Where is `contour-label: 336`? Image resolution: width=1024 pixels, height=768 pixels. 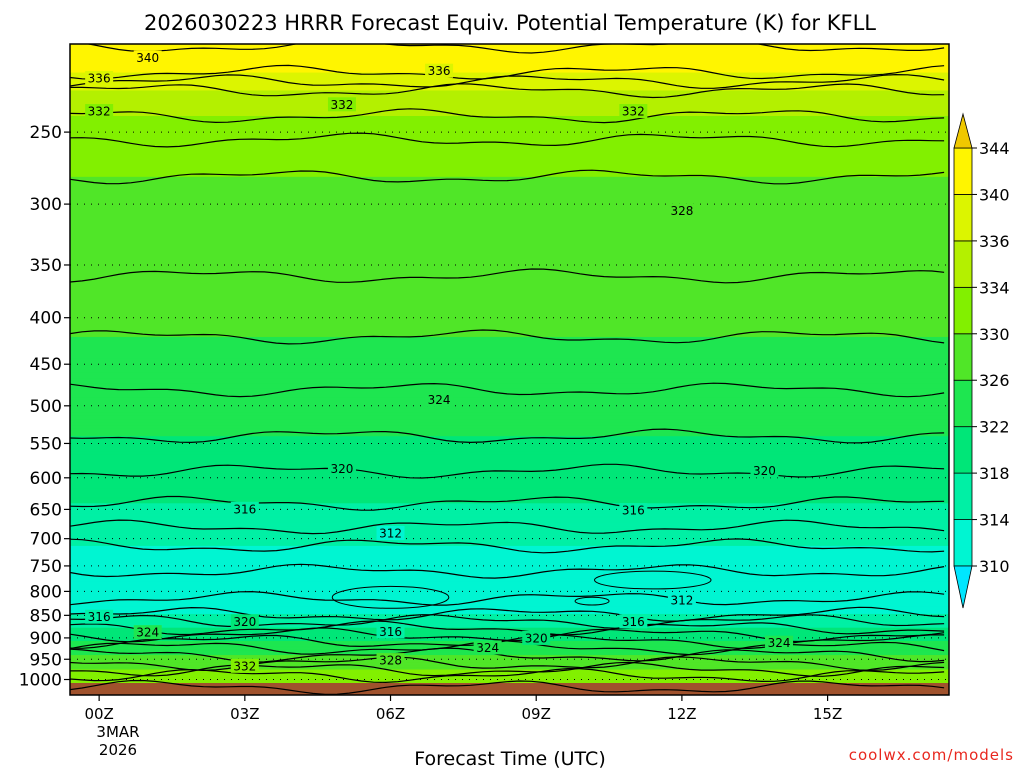 contour-label: 336 is located at coordinates (99, 79).